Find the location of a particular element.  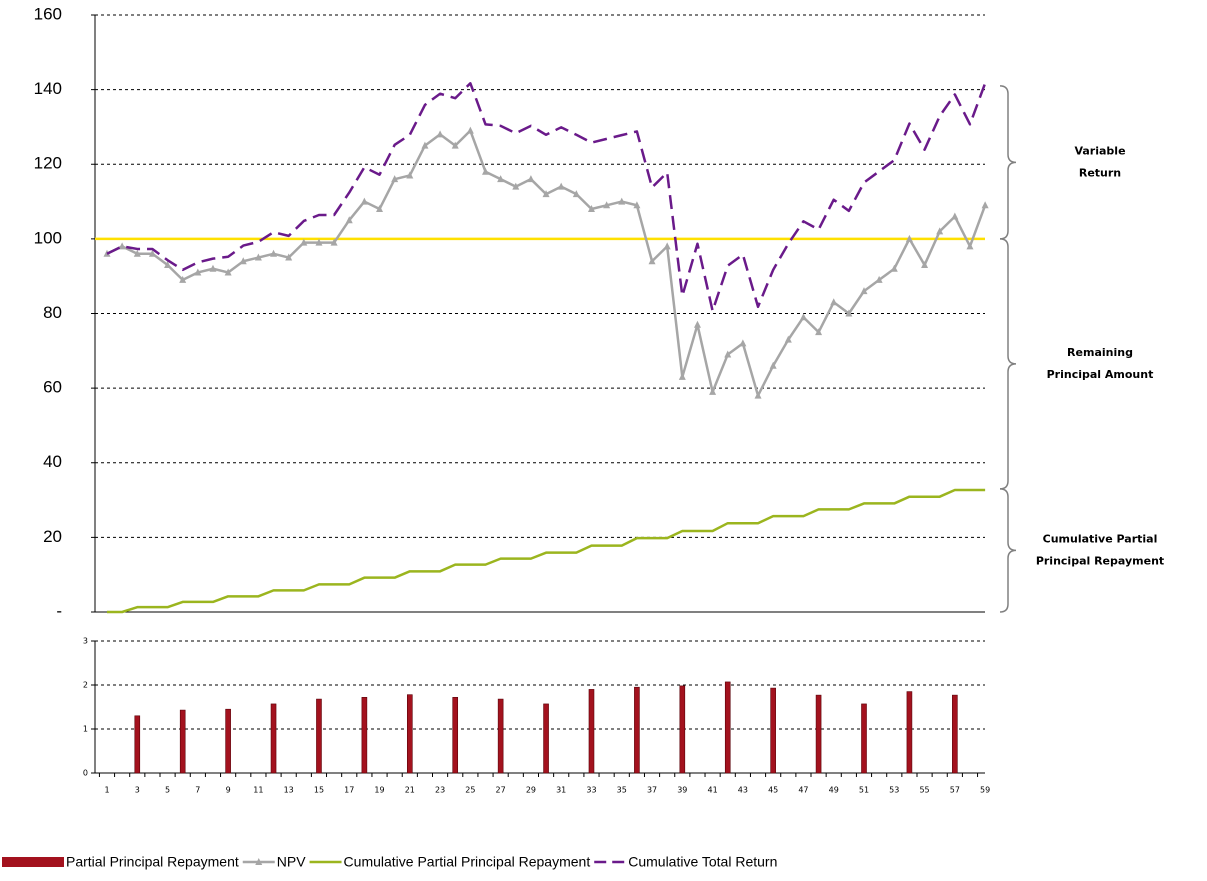

y-tick-label: 160 is located at coordinates (48, 13).